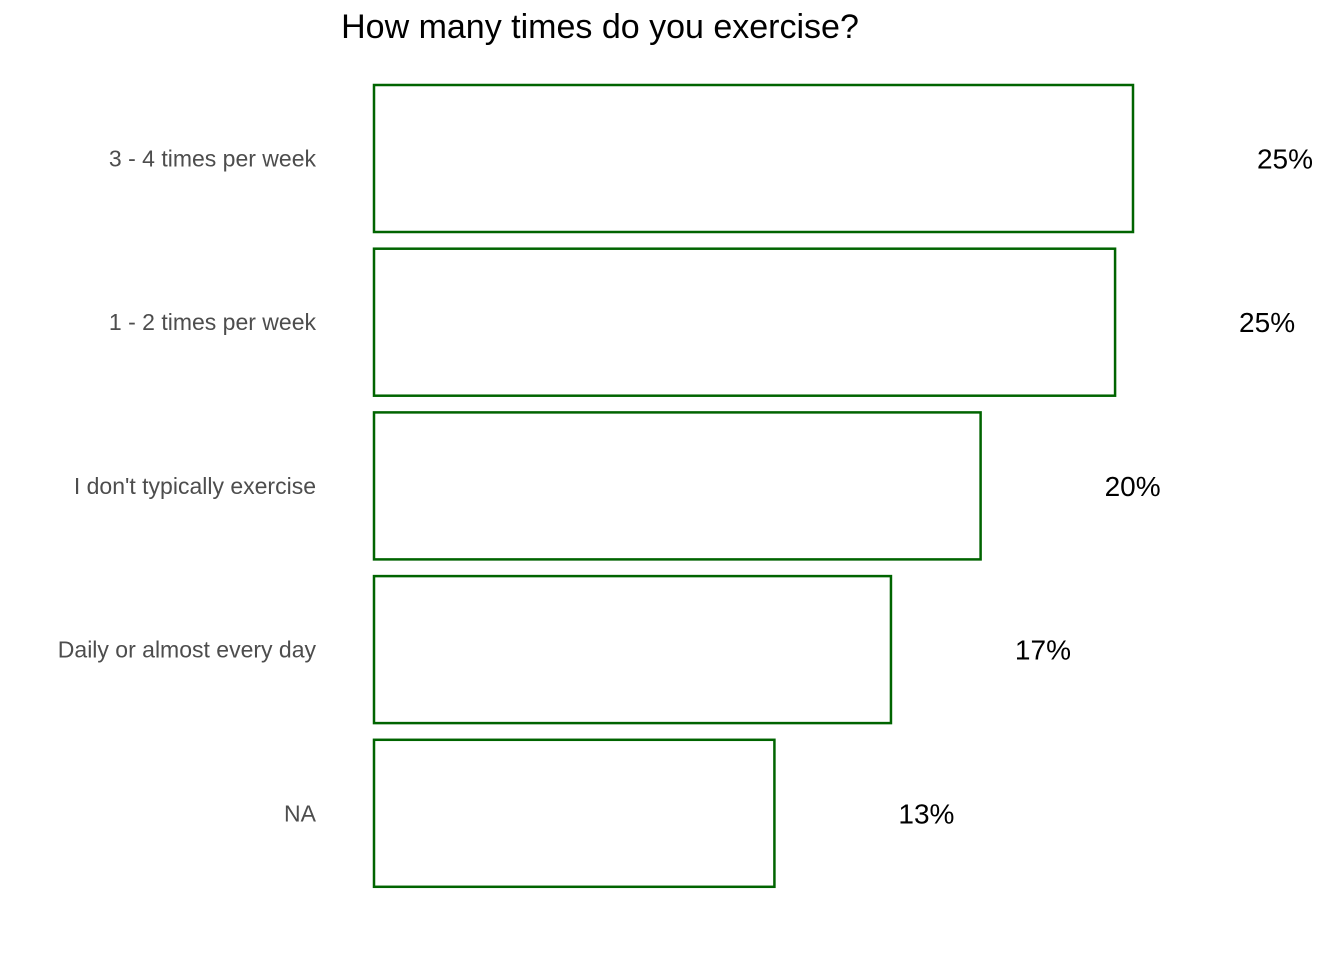 This screenshot has width=1344, height=960. I want to click on value-label: 20%, so click(1133, 486).